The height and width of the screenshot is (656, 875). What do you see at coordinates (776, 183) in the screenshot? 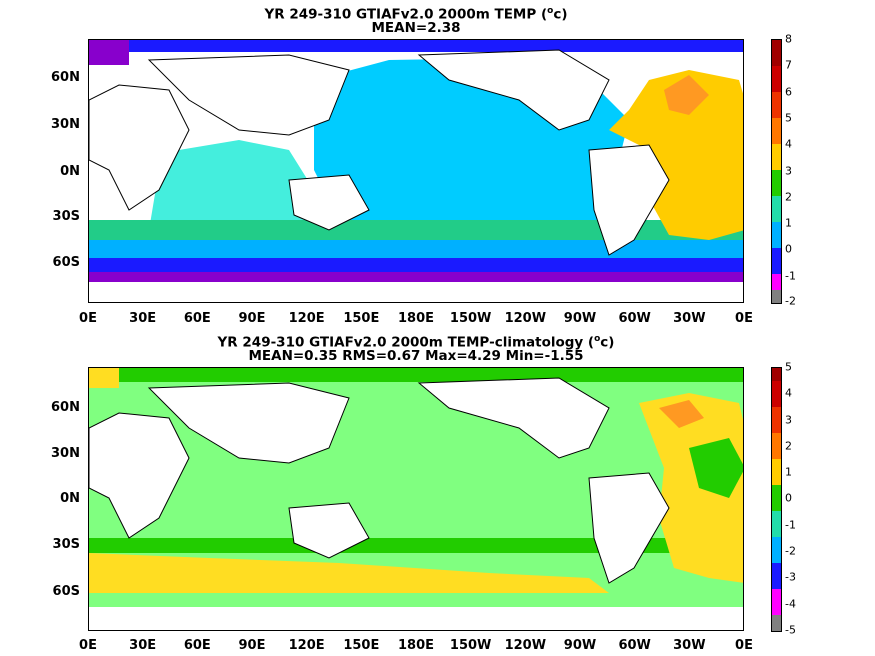
I see `cb1-c5` at bounding box center [776, 183].